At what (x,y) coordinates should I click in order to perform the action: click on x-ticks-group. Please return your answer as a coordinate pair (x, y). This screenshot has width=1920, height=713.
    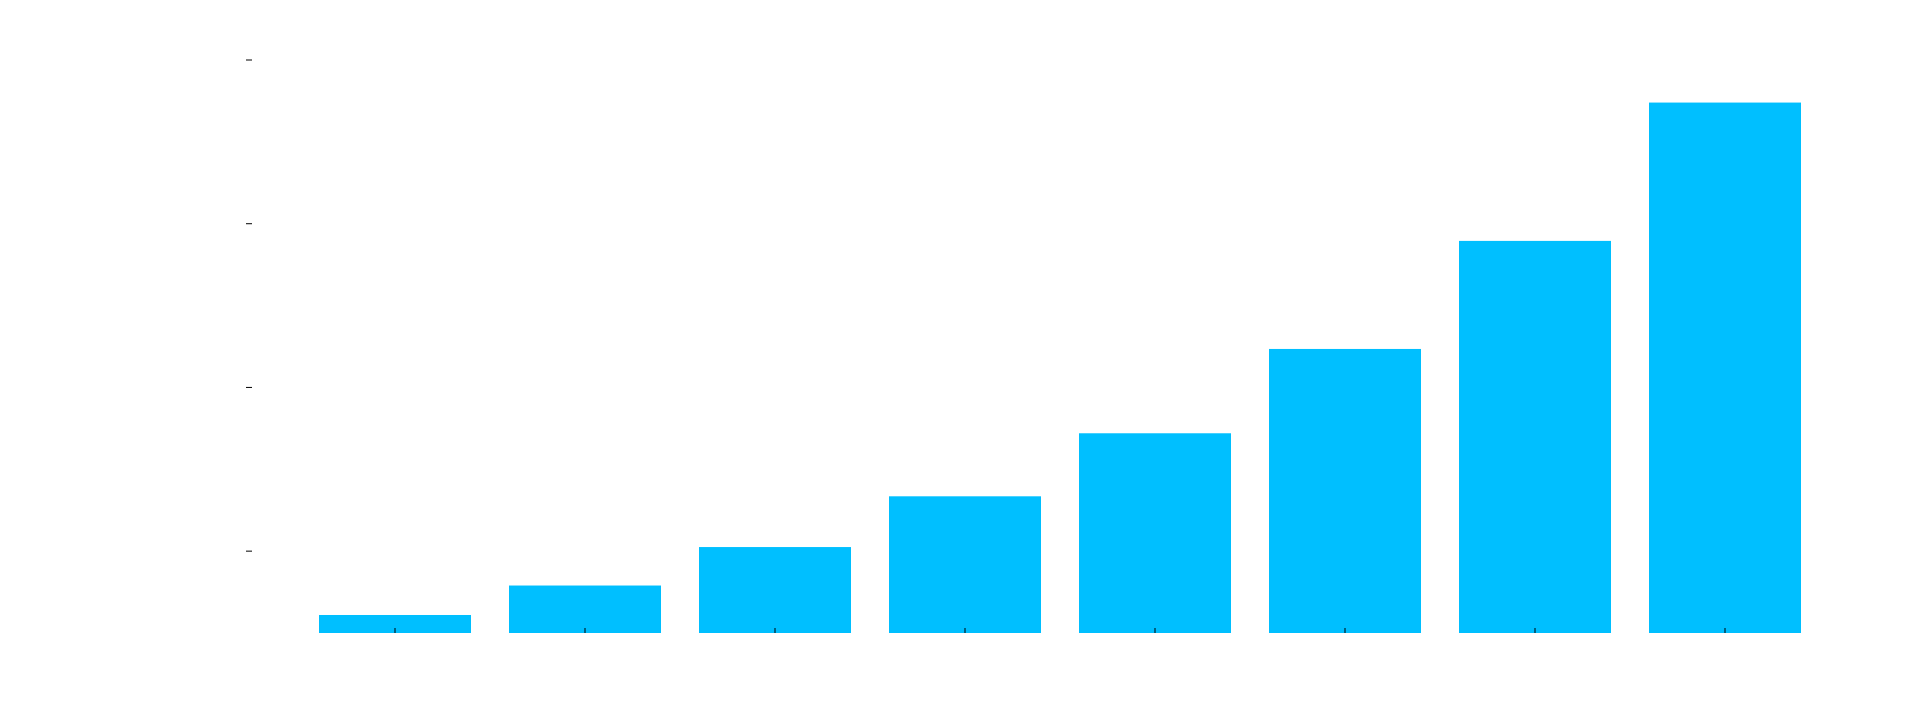
    Looking at the image, I should click on (1060, 630).